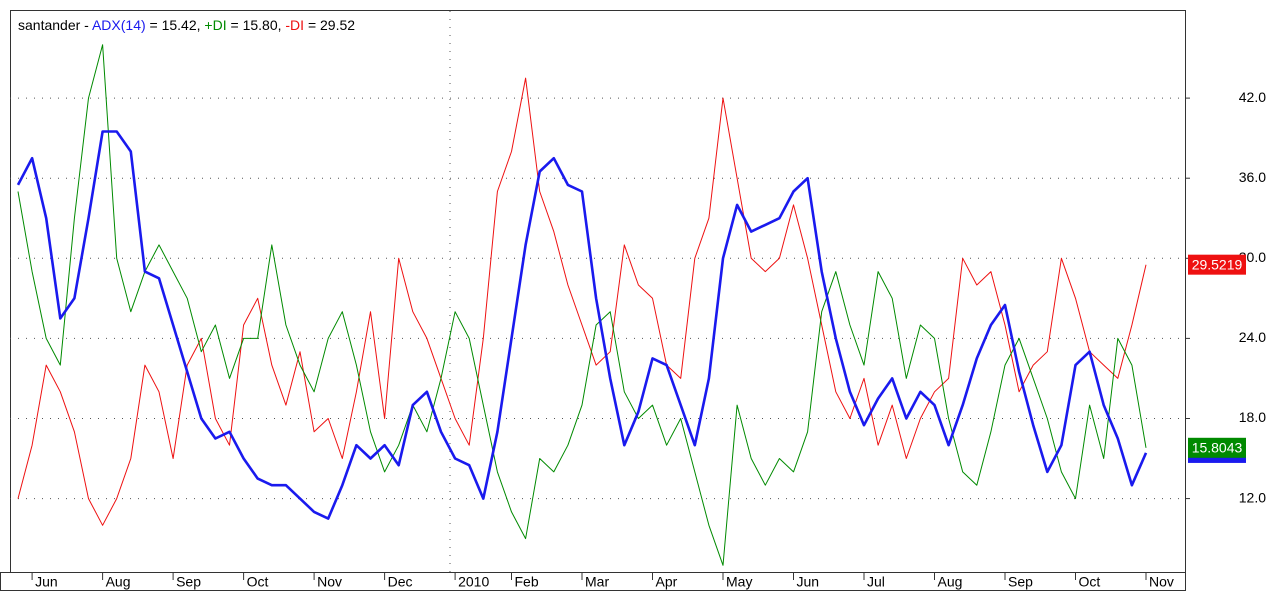 The height and width of the screenshot is (596, 1277). What do you see at coordinates (1252, 497) in the screenshot?
I see `y-tick-label: 12.0` at bounding box center [1252, 497].